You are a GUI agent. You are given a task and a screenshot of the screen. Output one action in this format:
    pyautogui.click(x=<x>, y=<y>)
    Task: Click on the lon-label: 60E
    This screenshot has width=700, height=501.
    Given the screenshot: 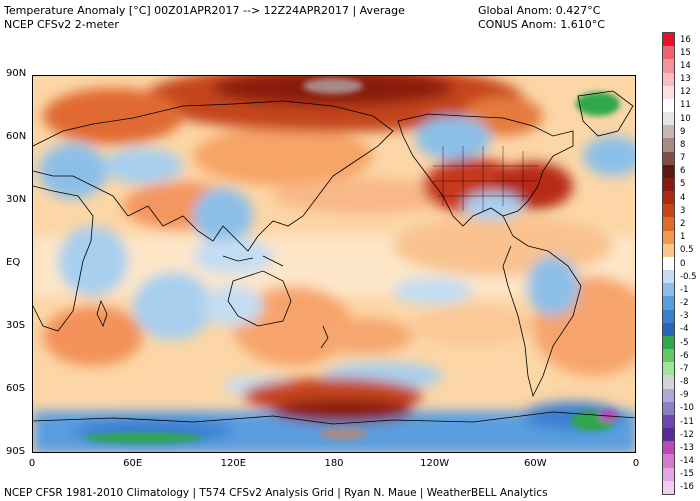 What is the action you would take?
    pyautogui.click(x=133, y=463)
    